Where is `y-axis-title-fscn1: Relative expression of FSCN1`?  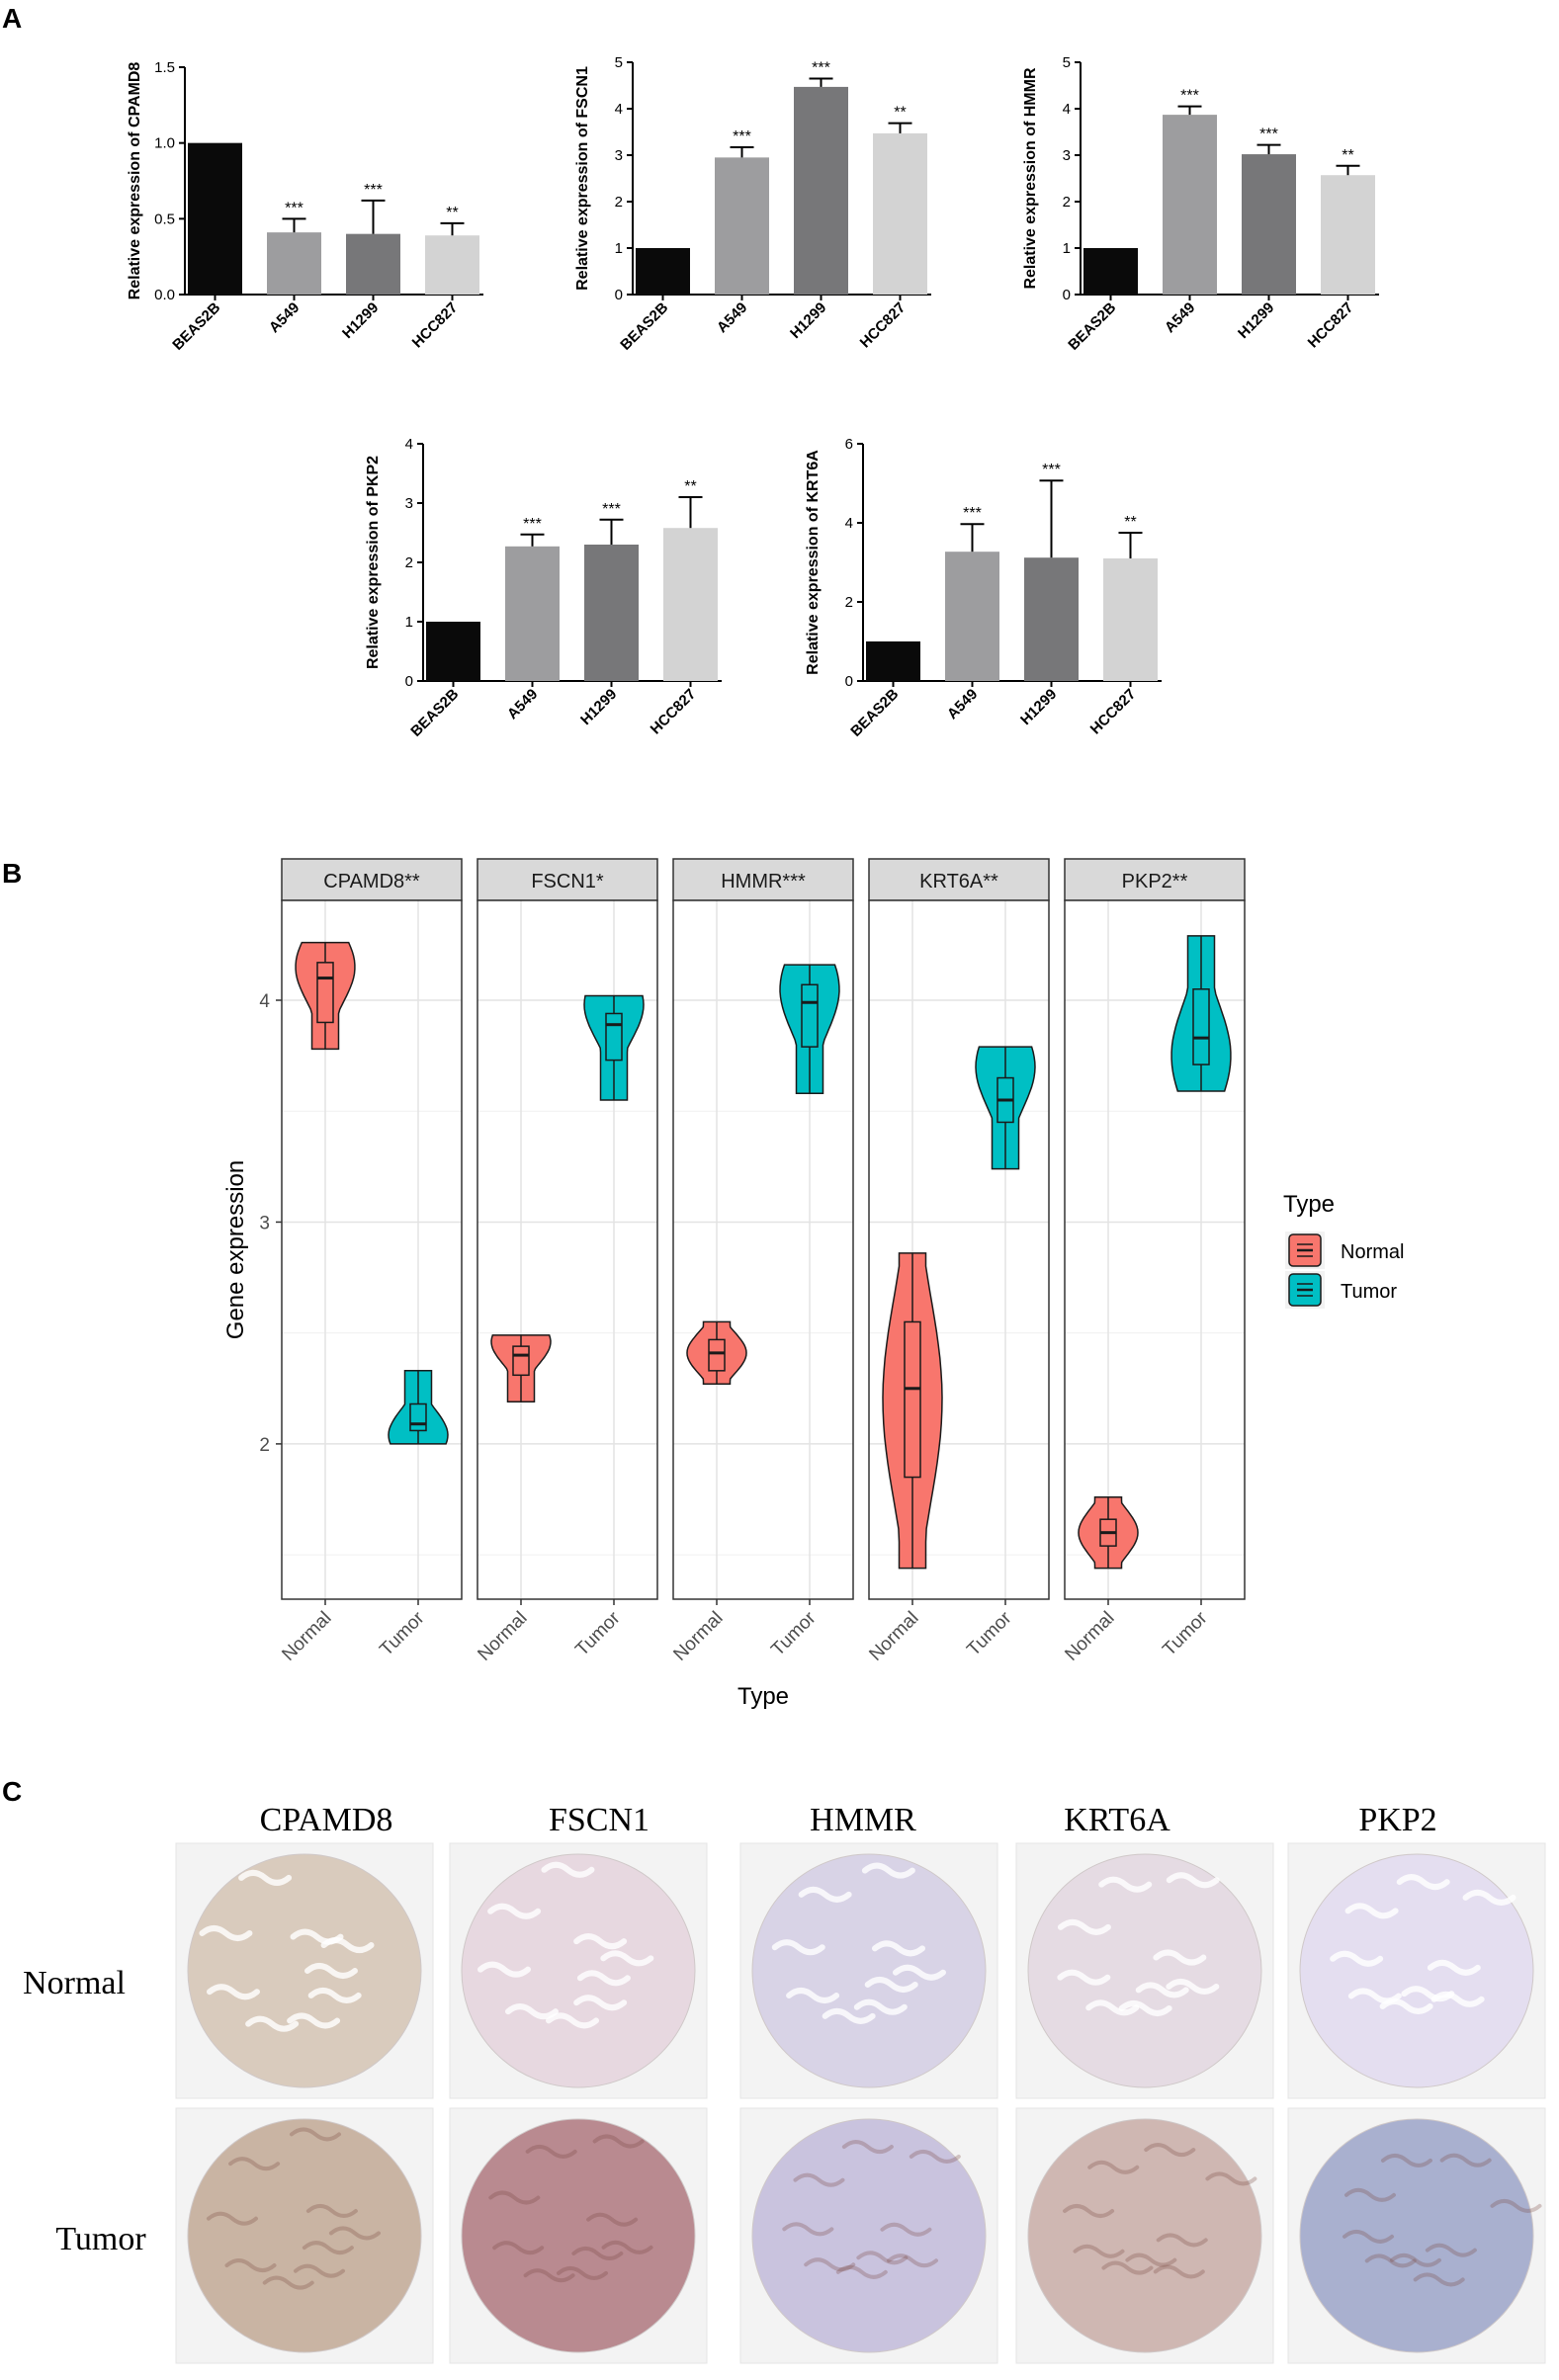 y-axis-title-fscn1: Relative expression of FSCN1 is located at coordinates (582, 178).